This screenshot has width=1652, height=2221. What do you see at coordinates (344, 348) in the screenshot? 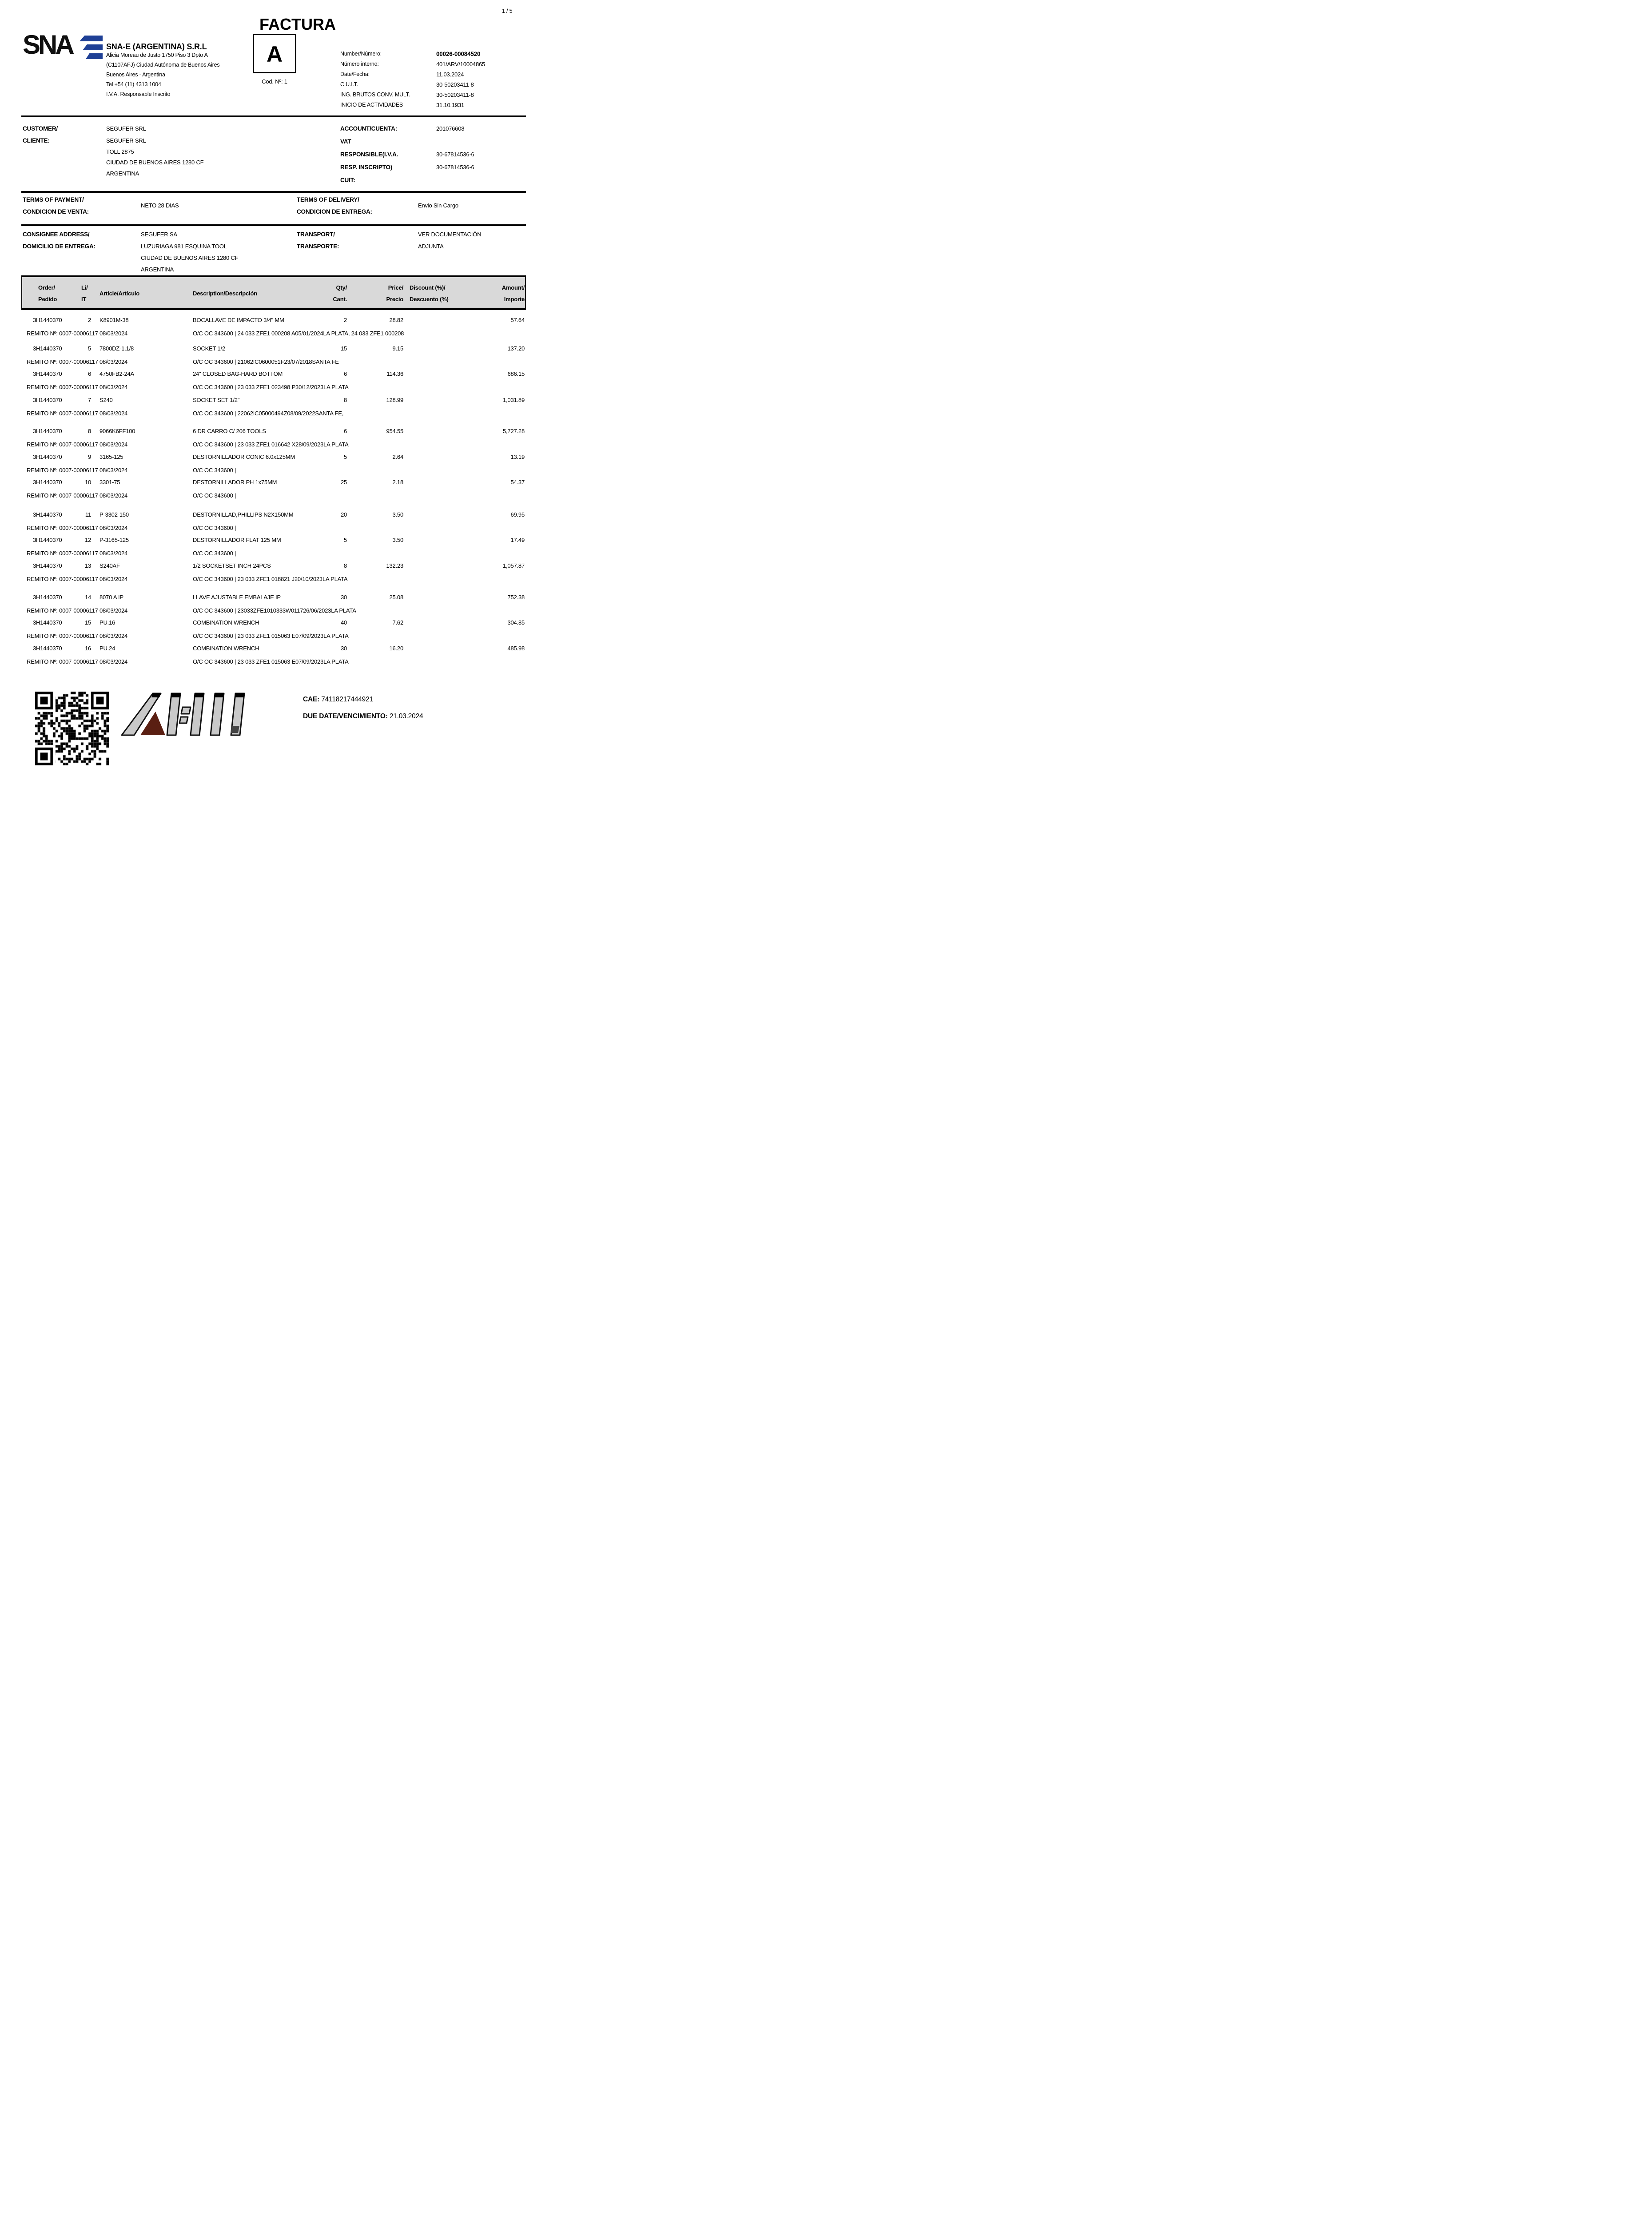
I see `row-qty: 15` at bounding box center [344, 348].